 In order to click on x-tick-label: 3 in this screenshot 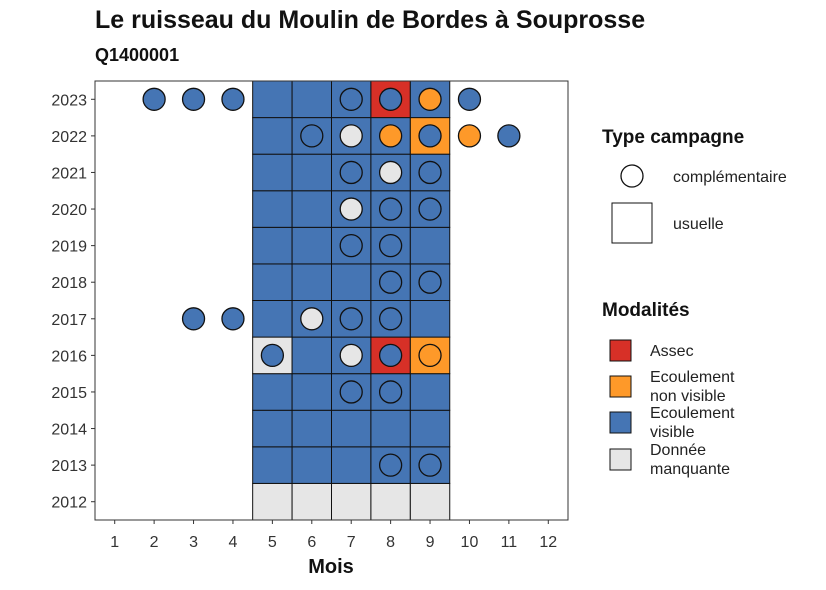, I will do `click(193, 542)`.